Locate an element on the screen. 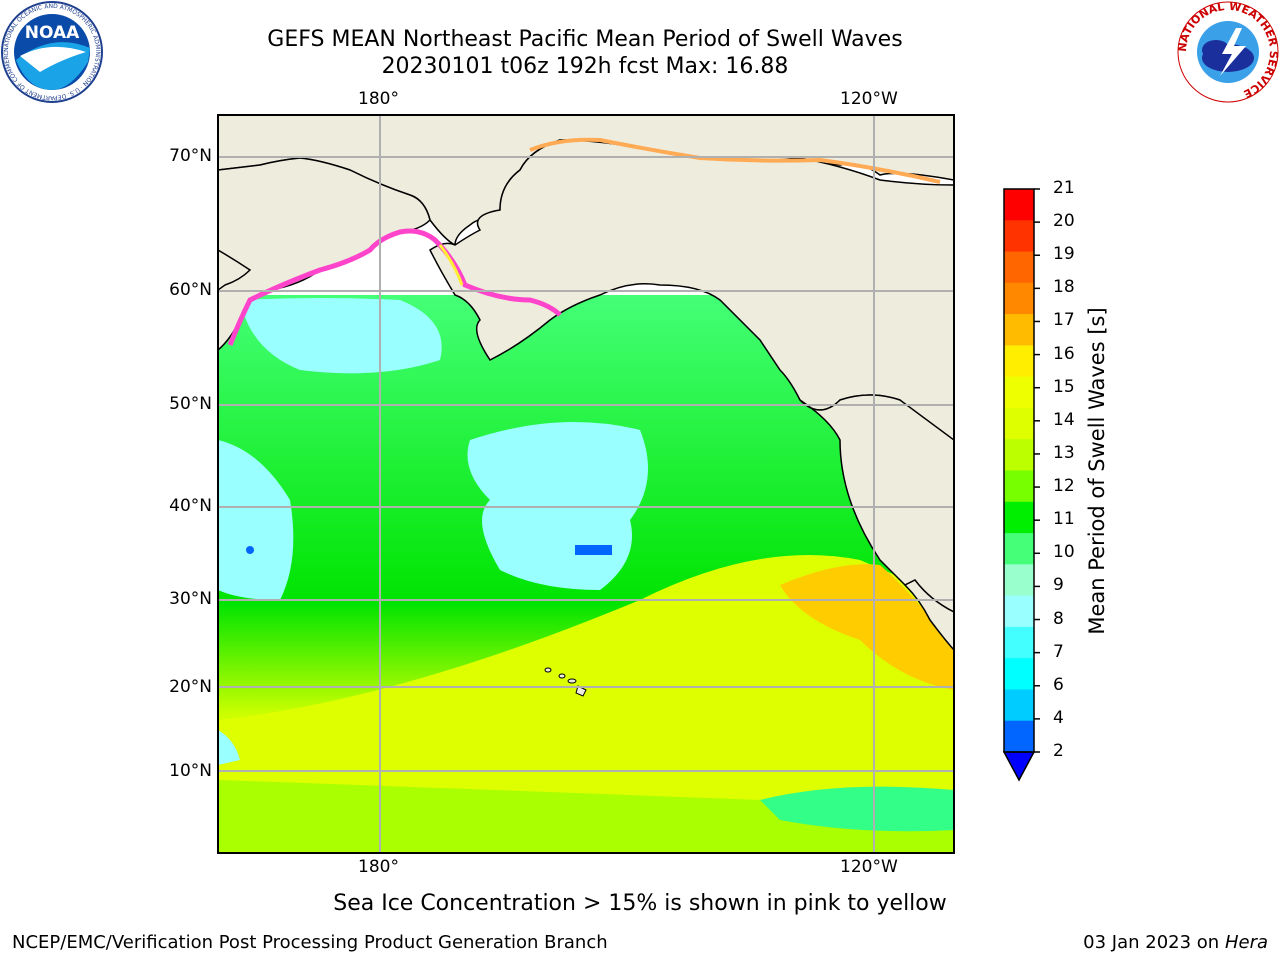  lat-label-70n: 70°N is located at coordinates (190, 156).